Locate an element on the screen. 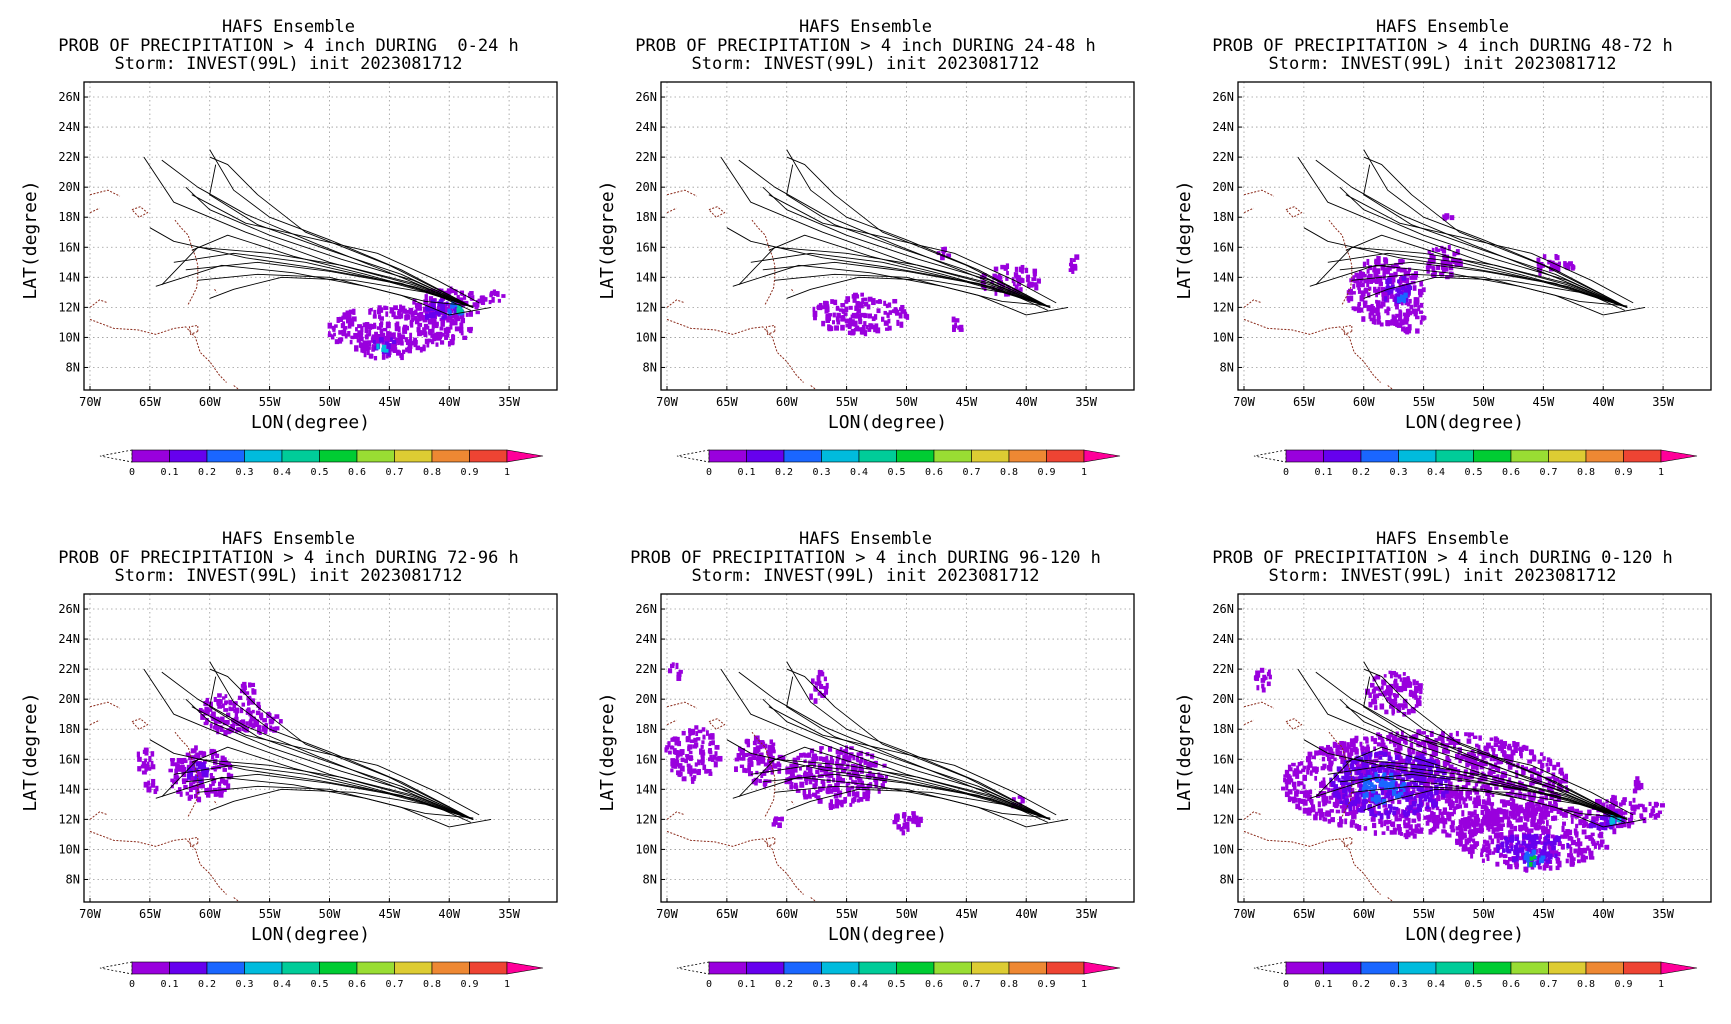 This screenshot has width=1731, height=1024. map-frame is located at coordinates (897, 236).